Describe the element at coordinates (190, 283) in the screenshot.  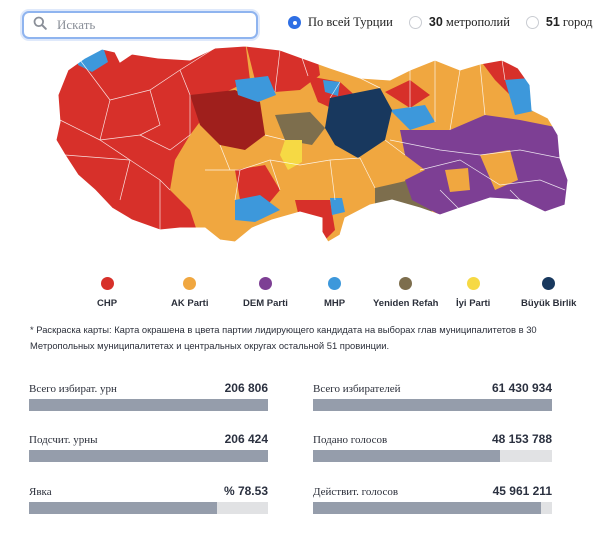
I see `legend-color-ak-parti` at that location.